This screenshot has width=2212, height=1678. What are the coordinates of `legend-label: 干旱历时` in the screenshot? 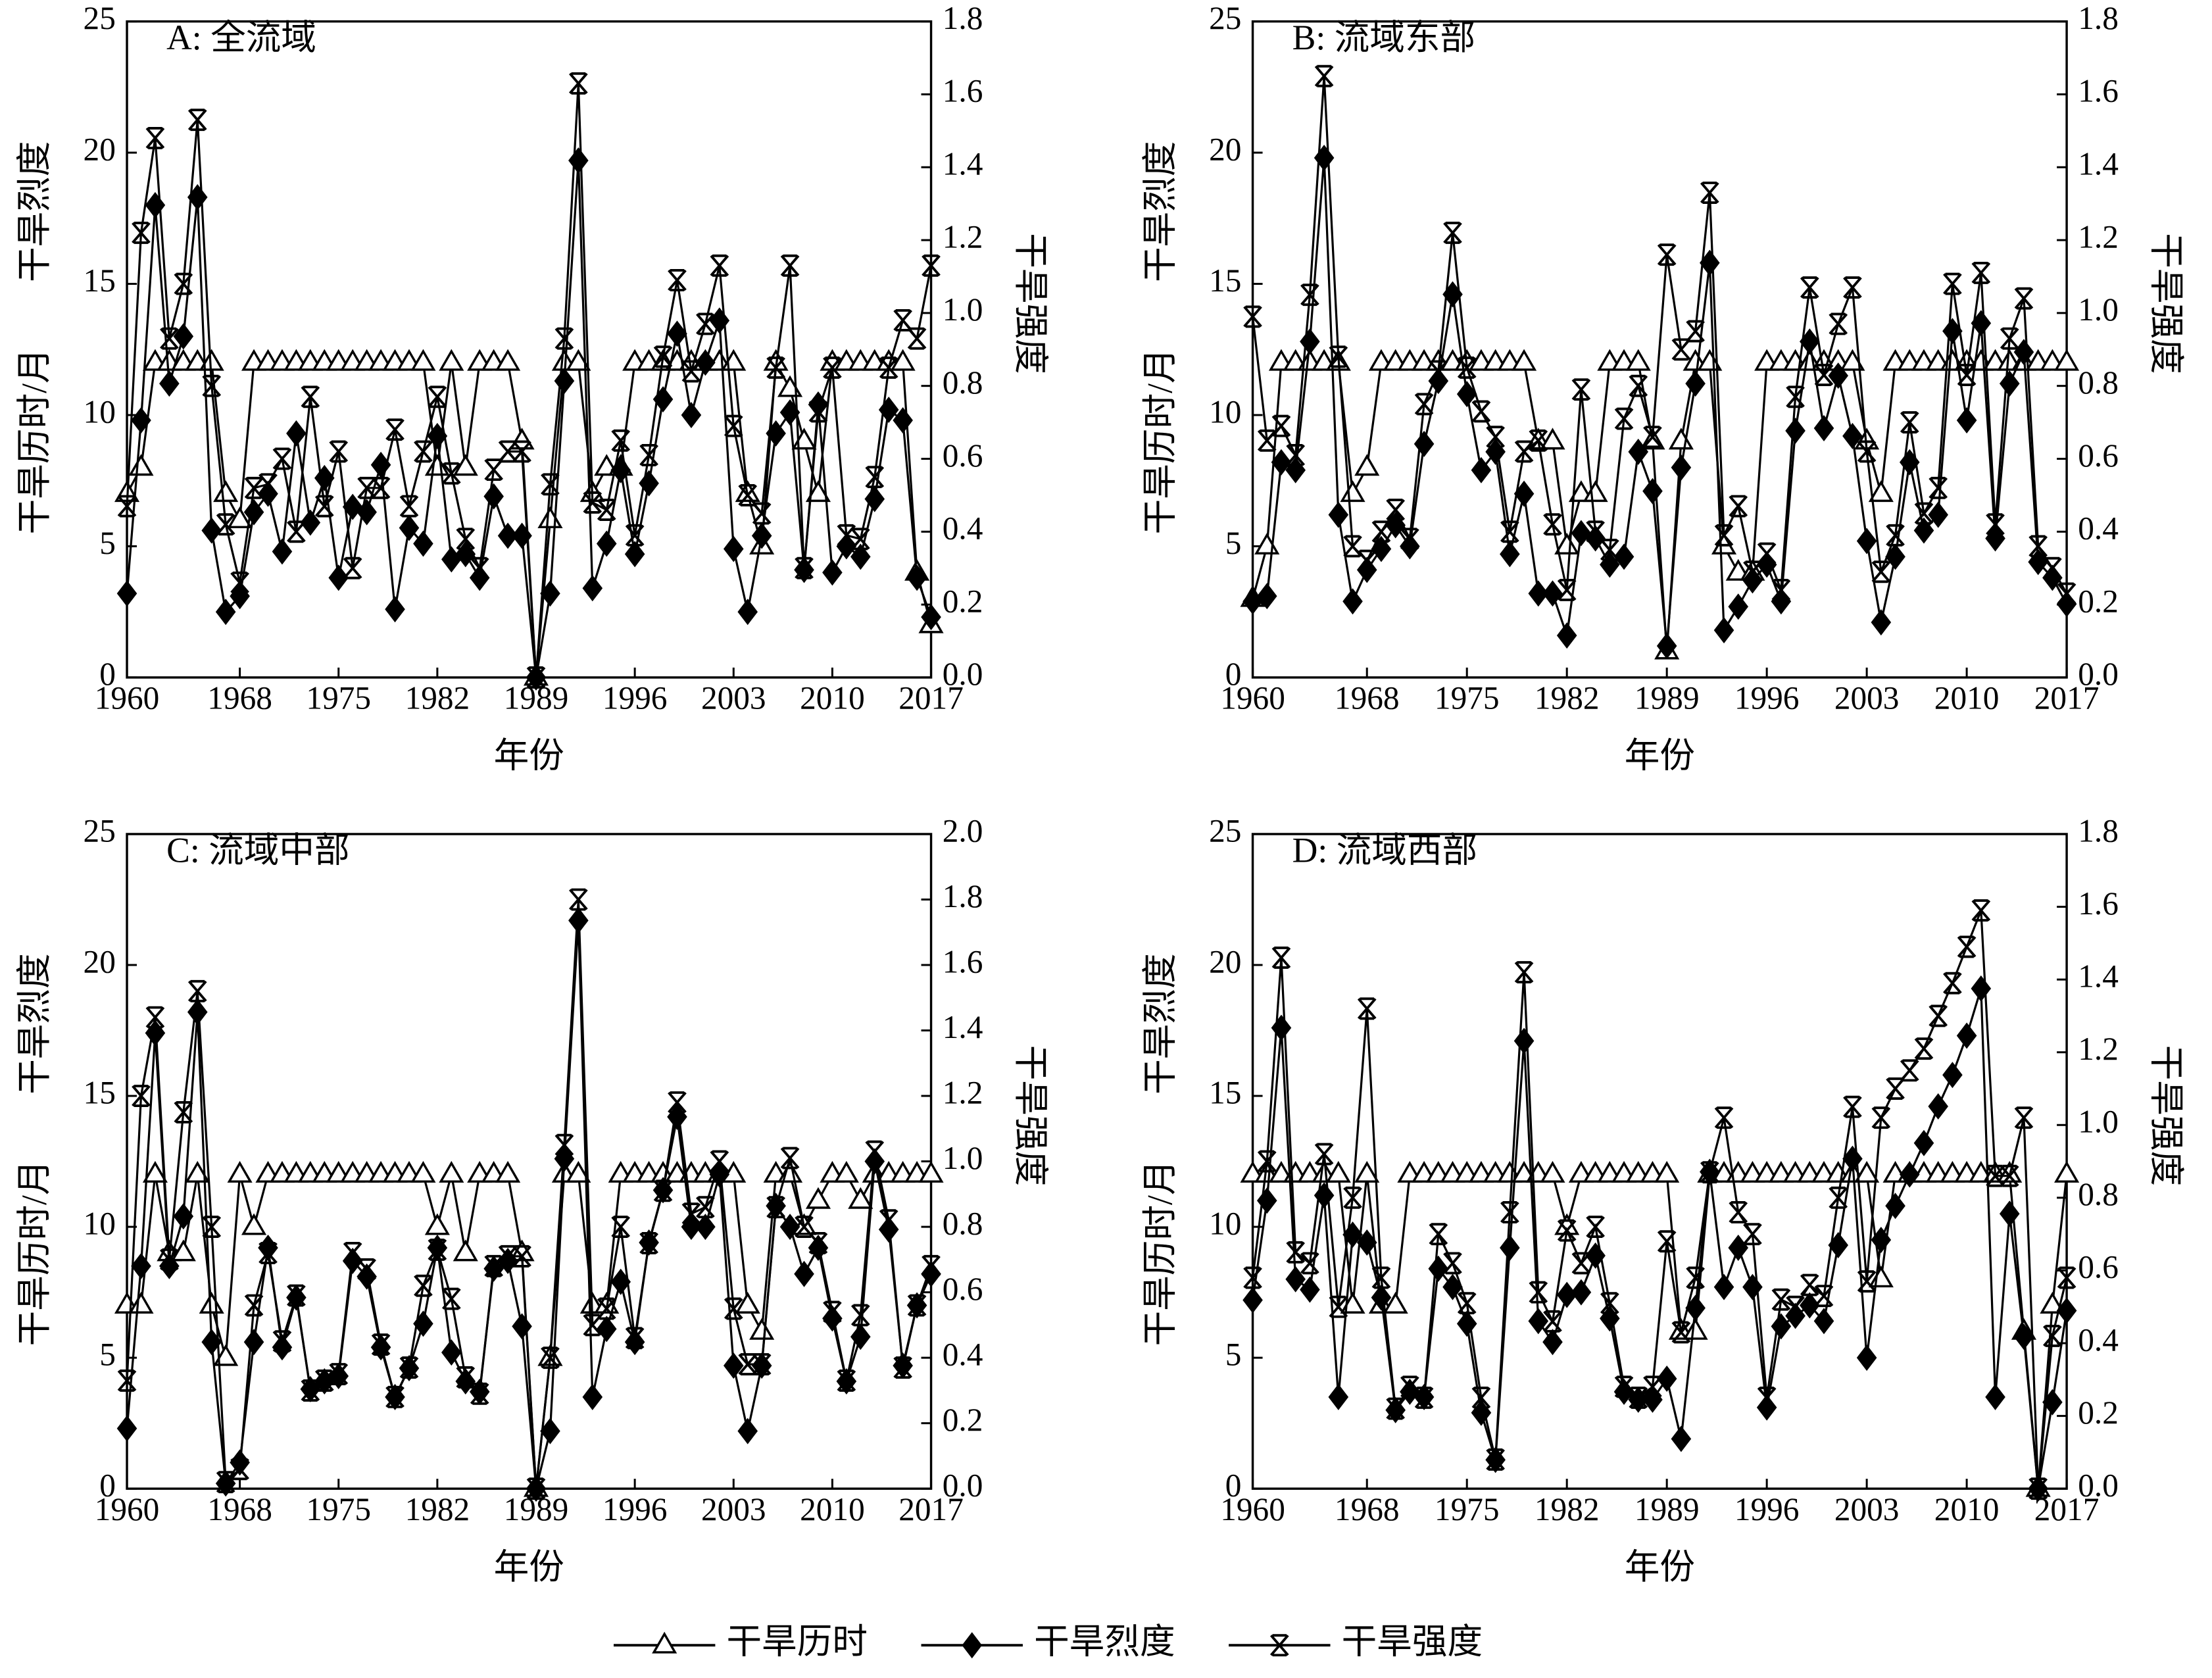 It's located at (798, 1642).